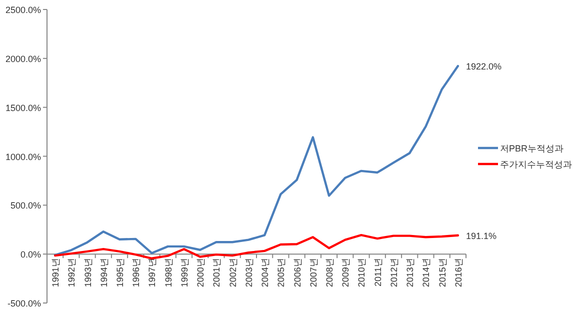 Image resolution: width=580 pixels, height=320 pixels. Describe the element at coordinates (257, 247) in the screenshot. I see `line-series` at that location.